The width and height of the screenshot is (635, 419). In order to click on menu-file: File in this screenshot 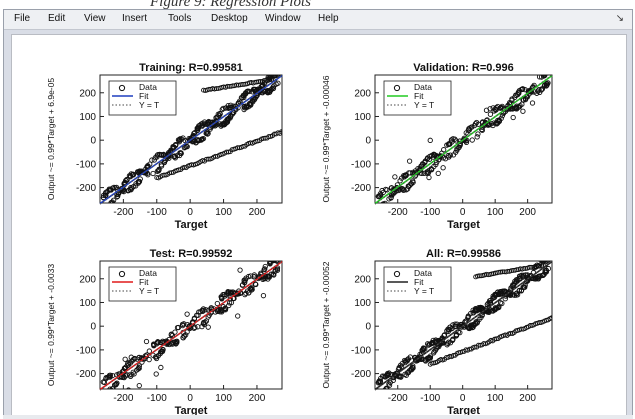, I will do `click(22, 18)`.